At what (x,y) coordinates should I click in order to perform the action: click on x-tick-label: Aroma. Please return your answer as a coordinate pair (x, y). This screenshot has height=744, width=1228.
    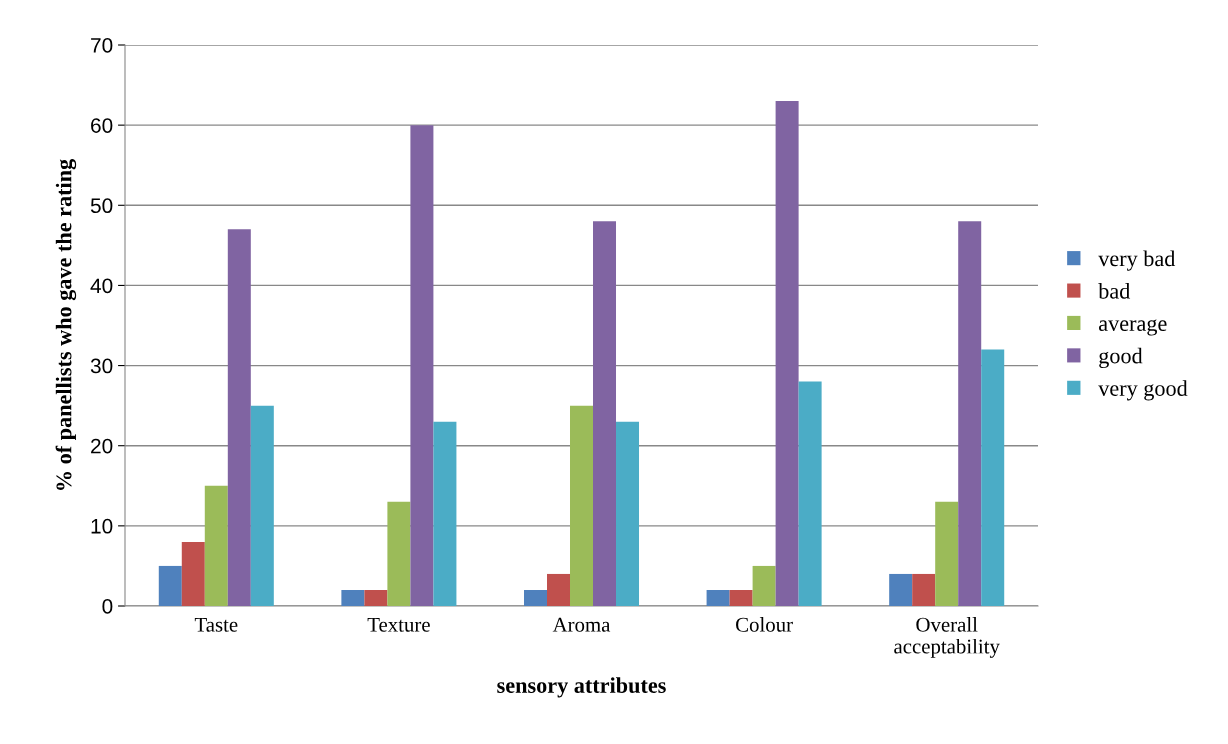
    Looking at the image, I should click on (581, 624).